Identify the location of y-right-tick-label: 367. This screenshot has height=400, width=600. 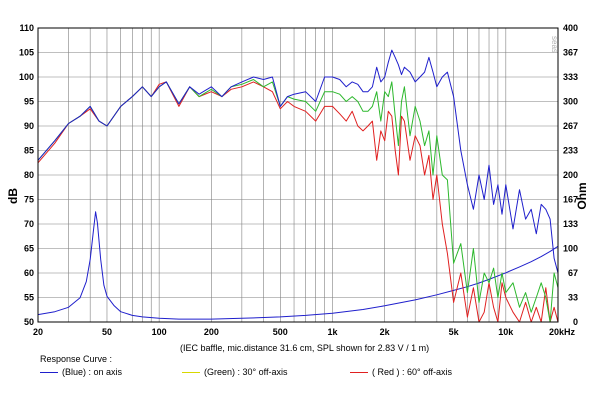
(570, 53).